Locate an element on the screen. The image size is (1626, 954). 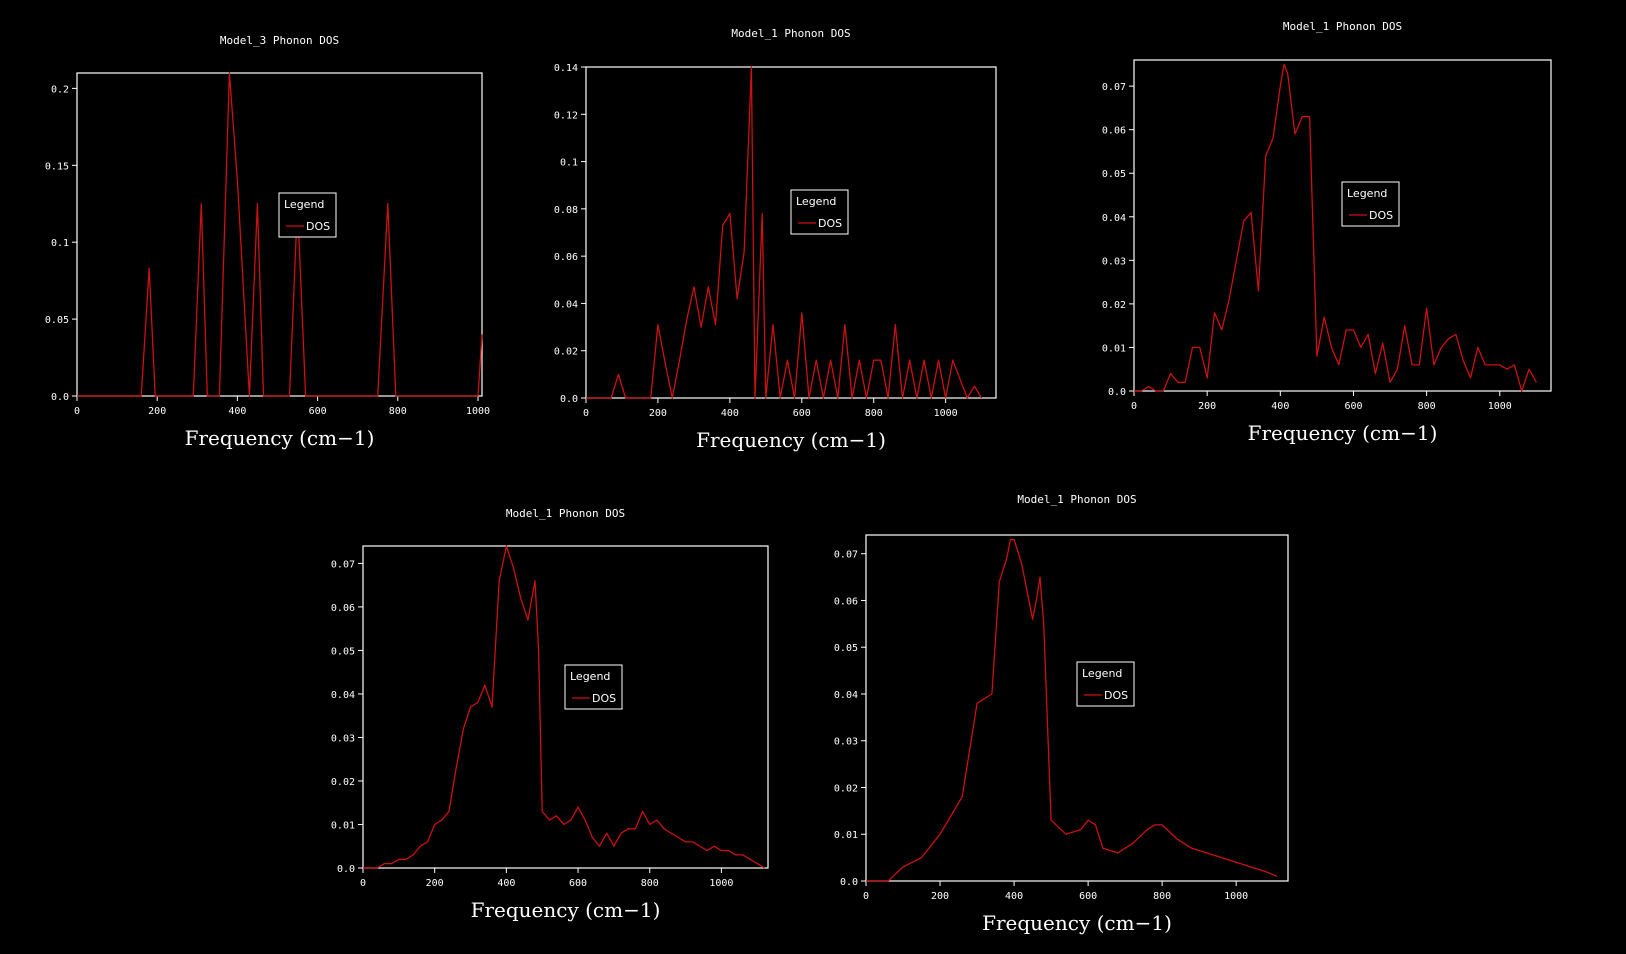
y-tick-label: 0.08 is located at coordinates (566, 210).